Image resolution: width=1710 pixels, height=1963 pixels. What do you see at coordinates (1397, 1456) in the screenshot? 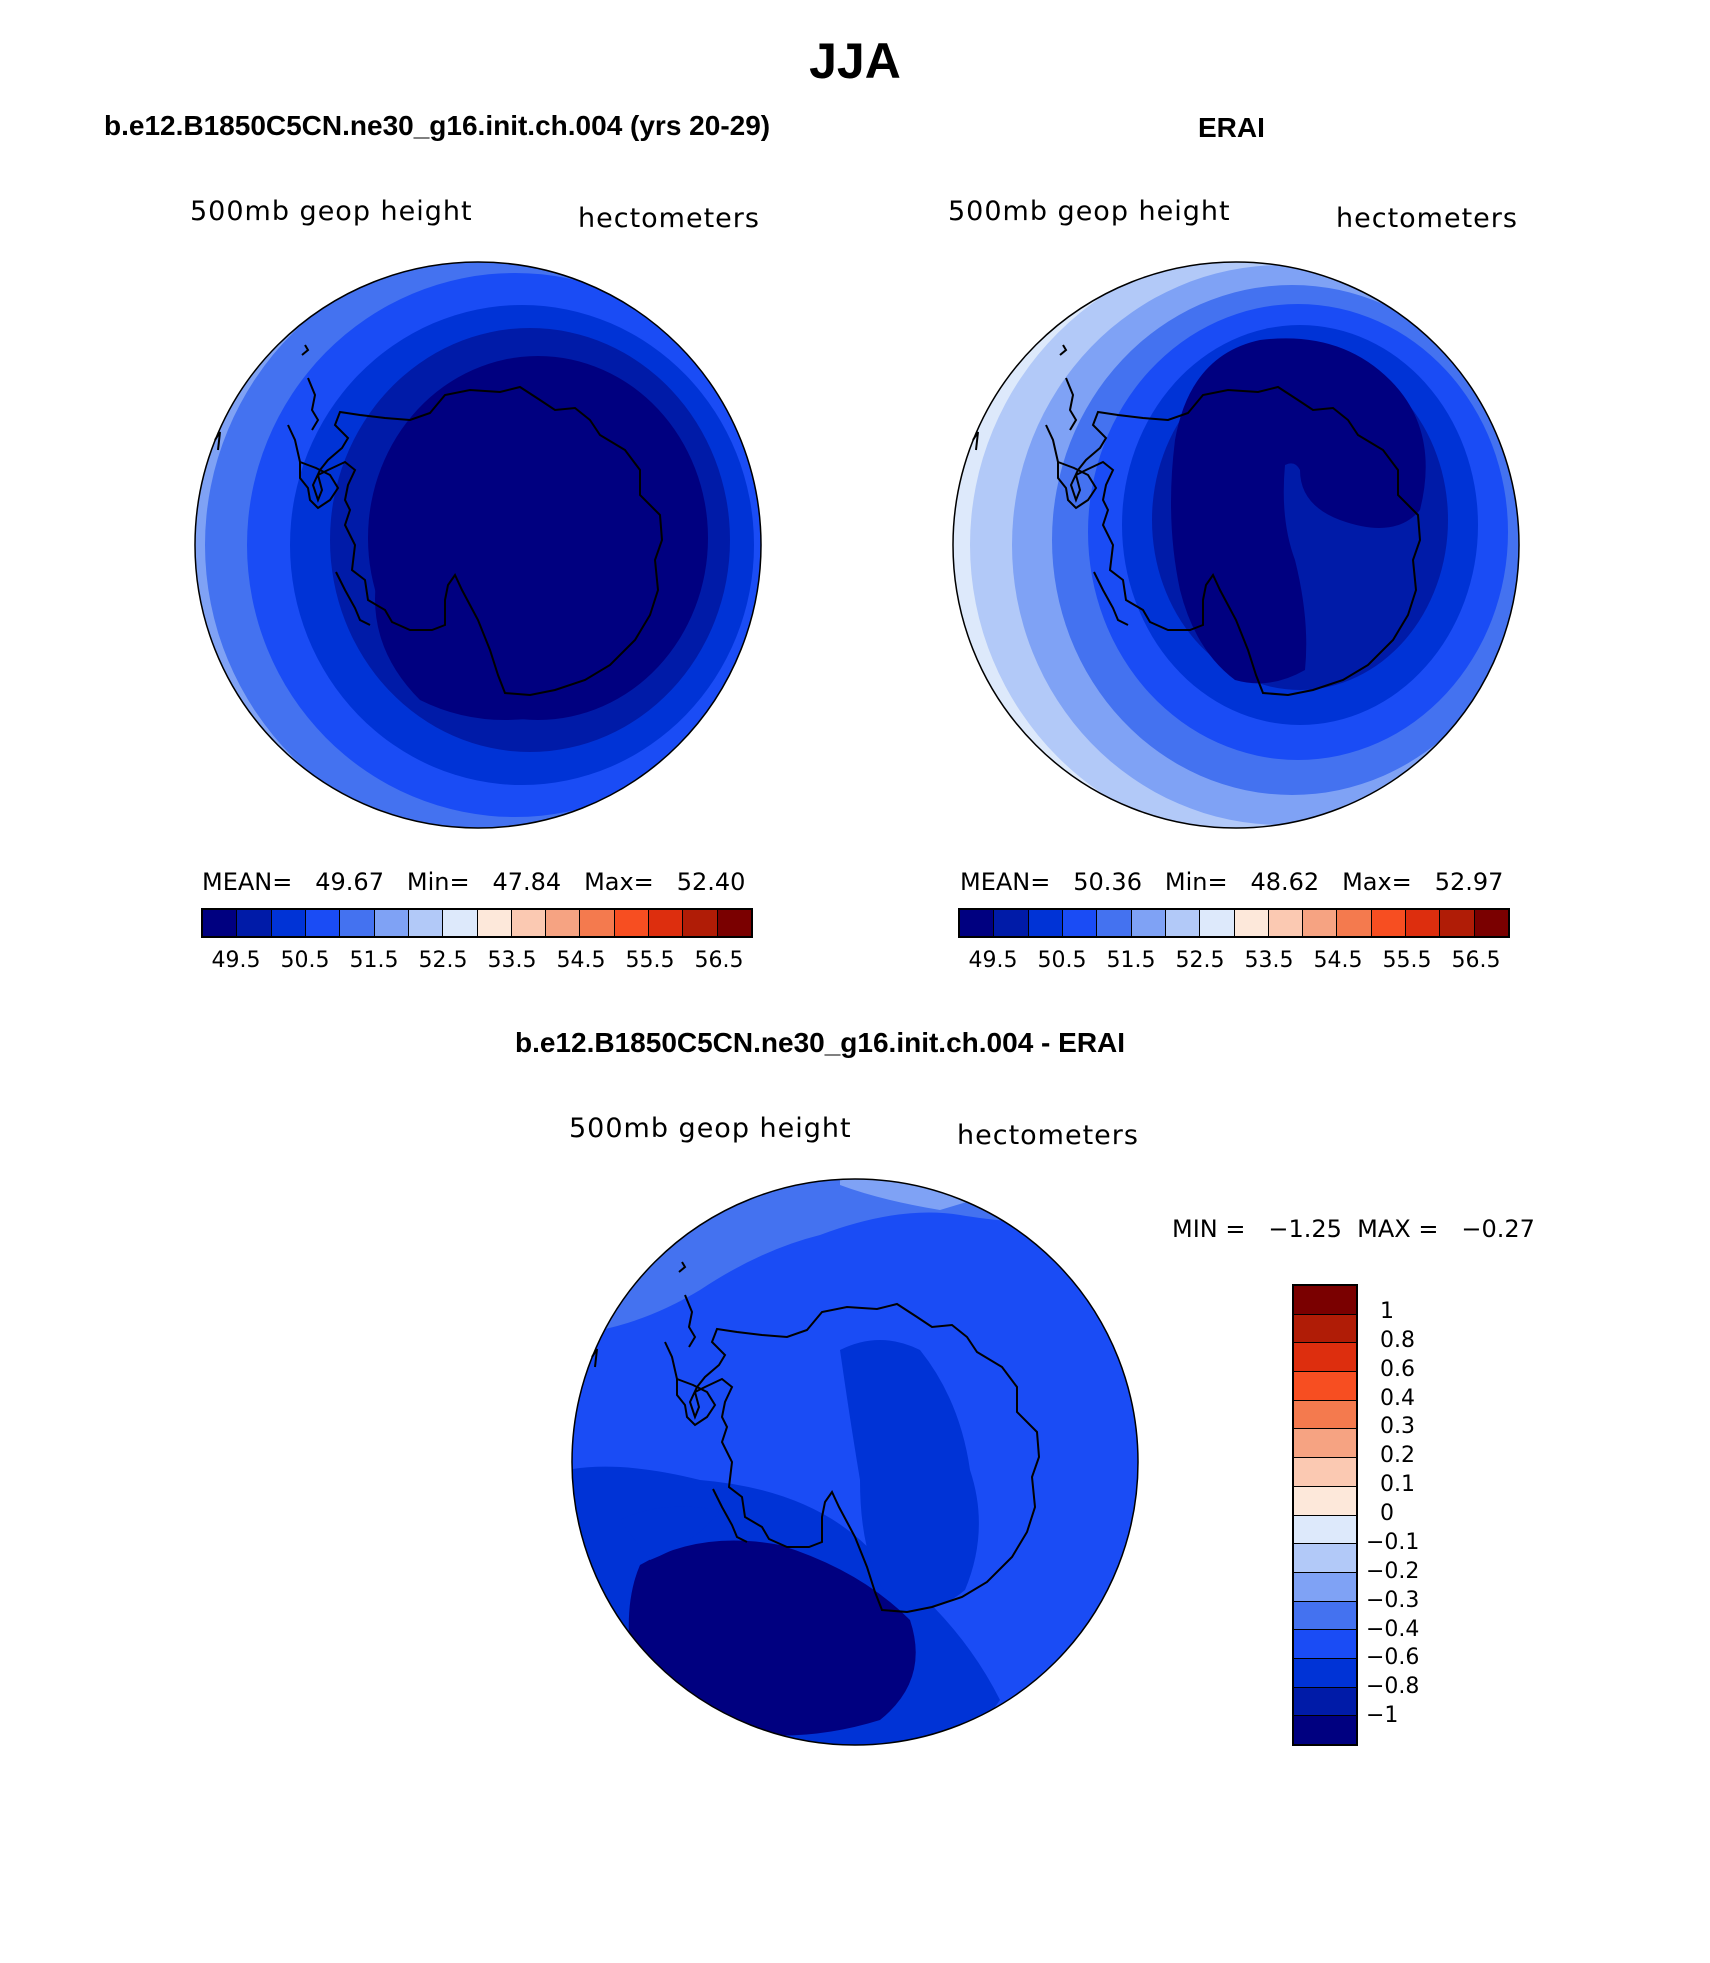
I see `colorbar-diff-tick-label: 0.2` at bounding box center [1397, 1456].